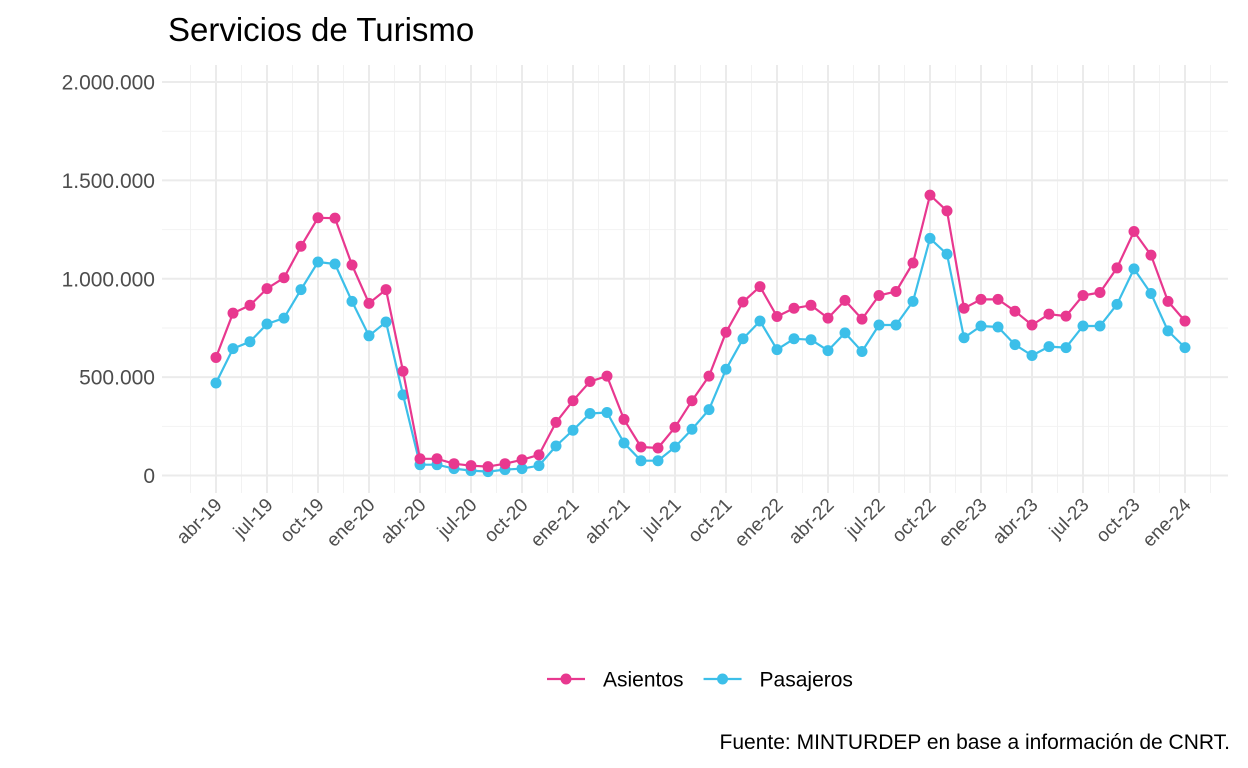  Describe the element at coordinates (806, 680) in the screenshot. I see `legend-label: Pasajeros` at that location.